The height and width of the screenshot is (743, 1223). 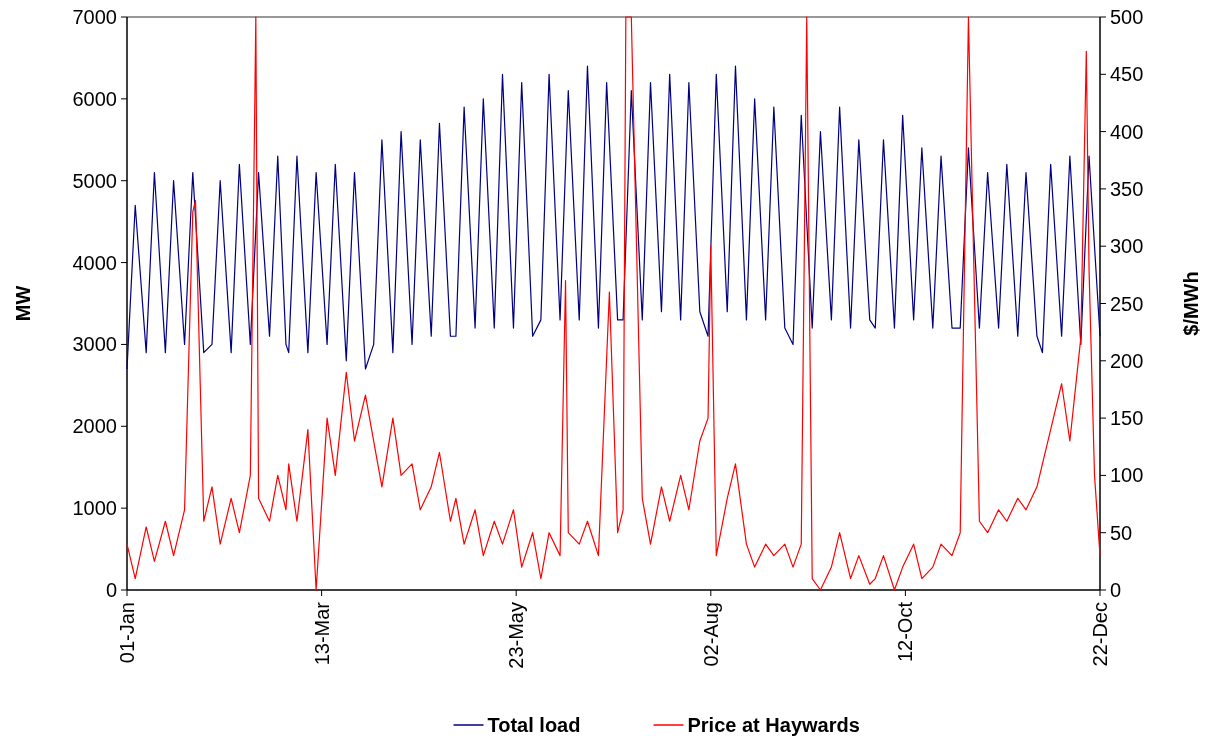 I want to click on y2-tick-label: 100, so click(x=1127, y=475).